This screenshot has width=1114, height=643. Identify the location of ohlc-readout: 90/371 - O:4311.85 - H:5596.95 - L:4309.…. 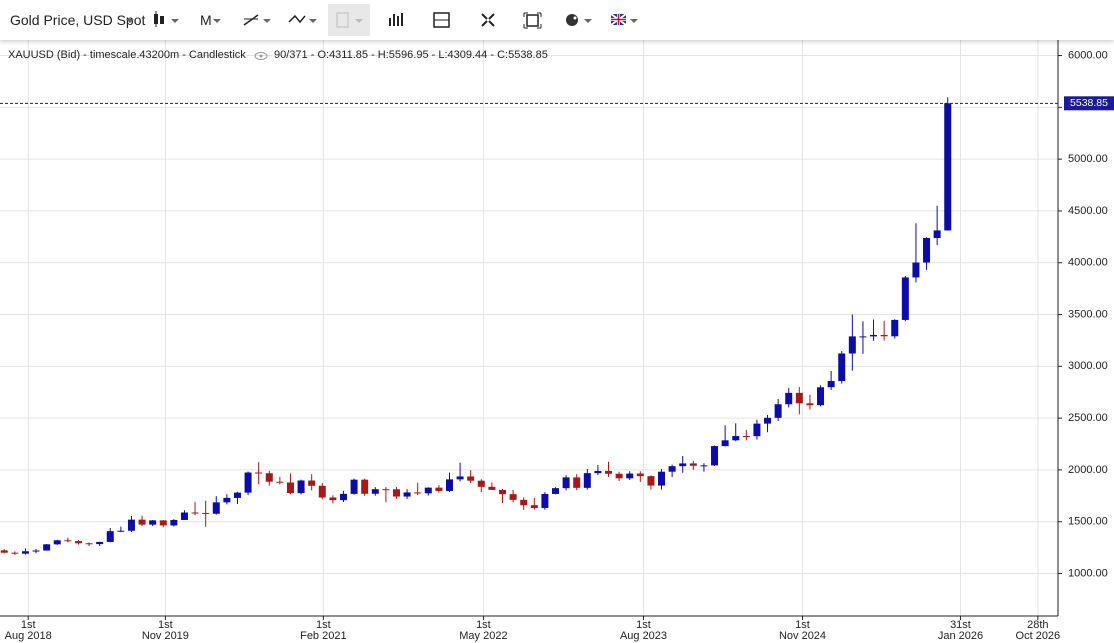
(411, 55).